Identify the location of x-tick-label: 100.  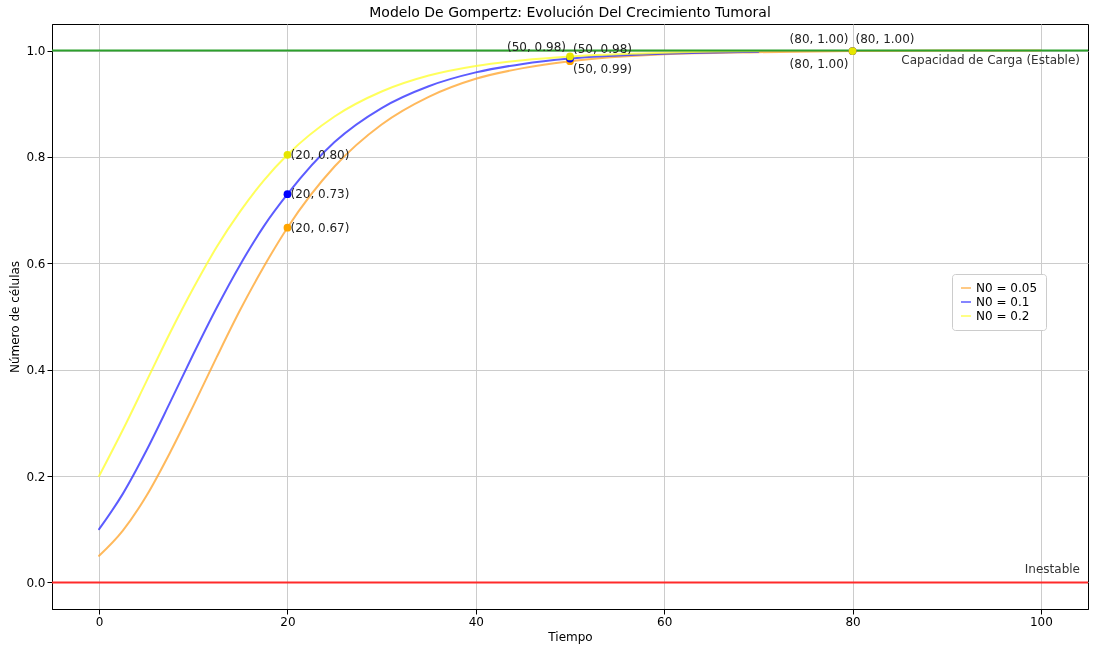
(1041, 621).